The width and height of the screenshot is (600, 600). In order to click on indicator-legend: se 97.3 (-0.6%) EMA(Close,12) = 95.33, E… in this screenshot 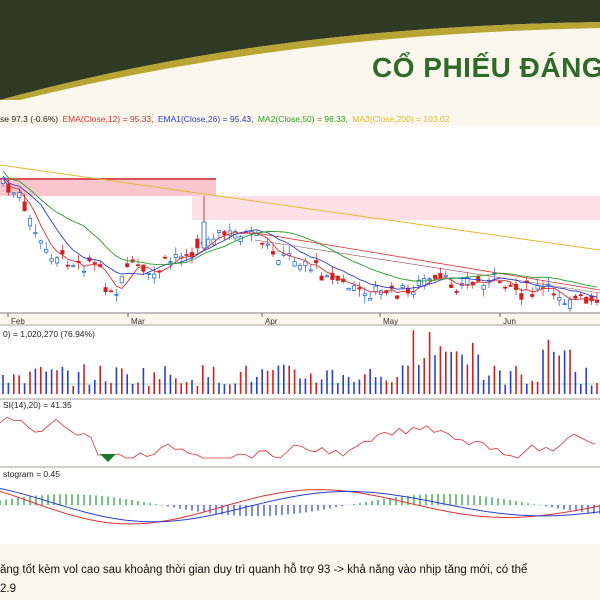, I will do `click(225, 119)`.